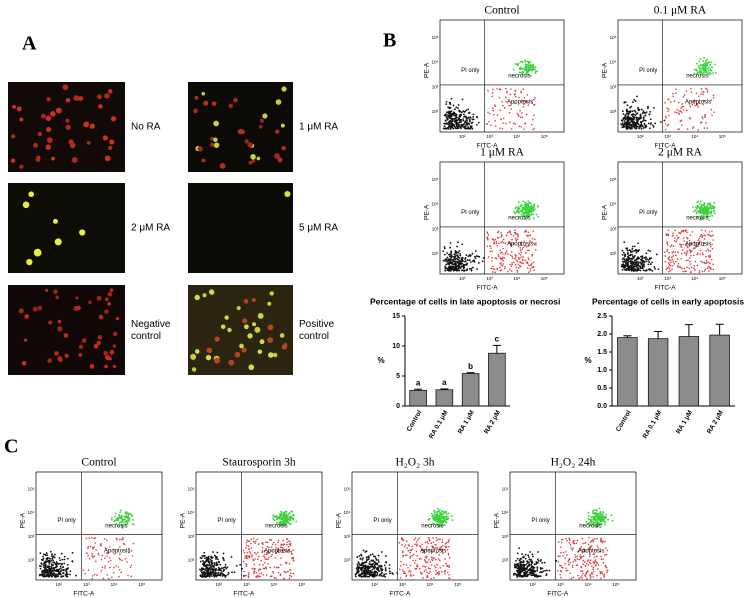 The height and width of the screenshot is (598, 744). Describe the element at coordinates (150, 228) in the screenshot. I see `image-label: 2 μM RA` at that location.